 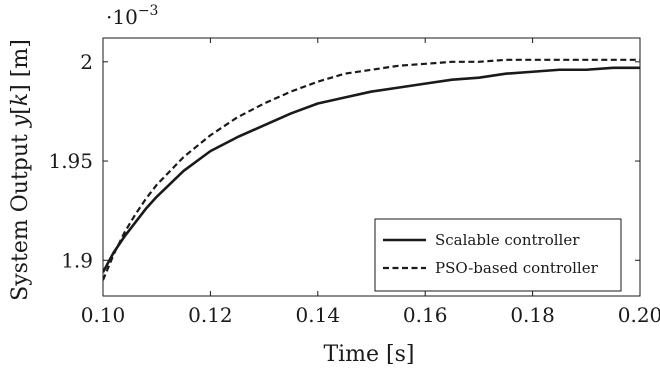 What do you see at coordinates (318, 315) in the screenshot?
I see `x-tick-label: 0.14` at bounding box center [318, 315].